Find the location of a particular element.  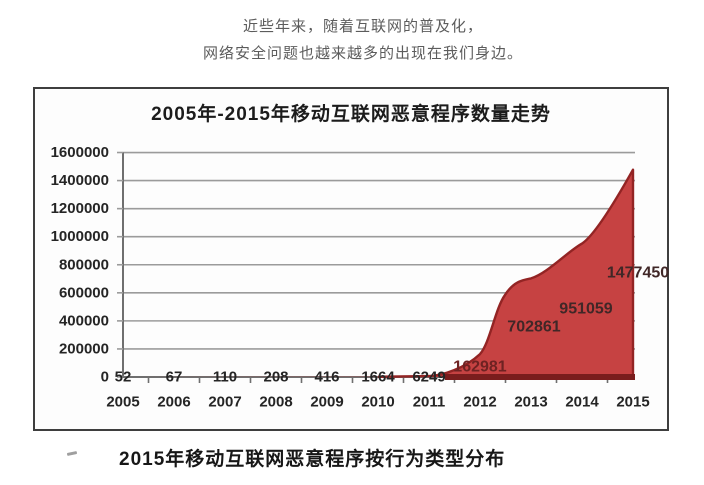

chart-text-label: 110 is located at coordinates (225, 377).